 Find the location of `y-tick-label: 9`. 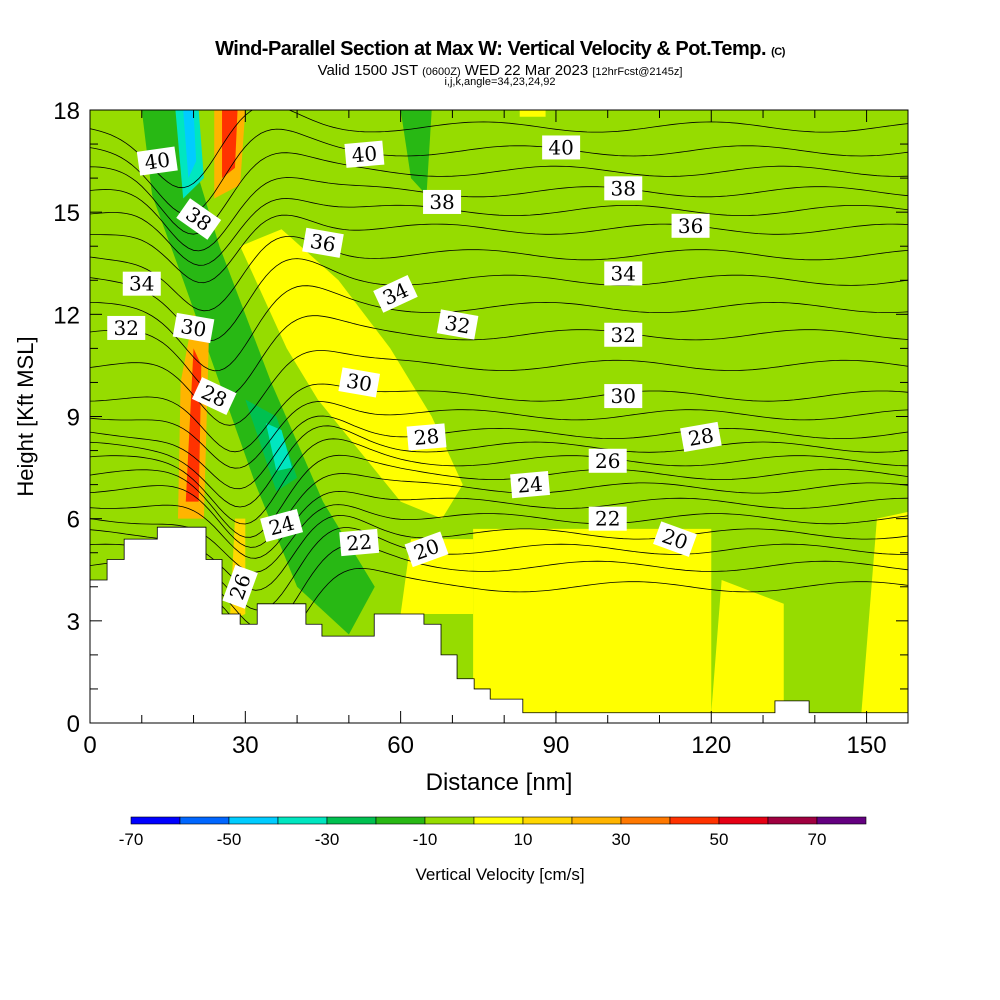

y-tick-label: 9 is located at coordinates (73, 418).